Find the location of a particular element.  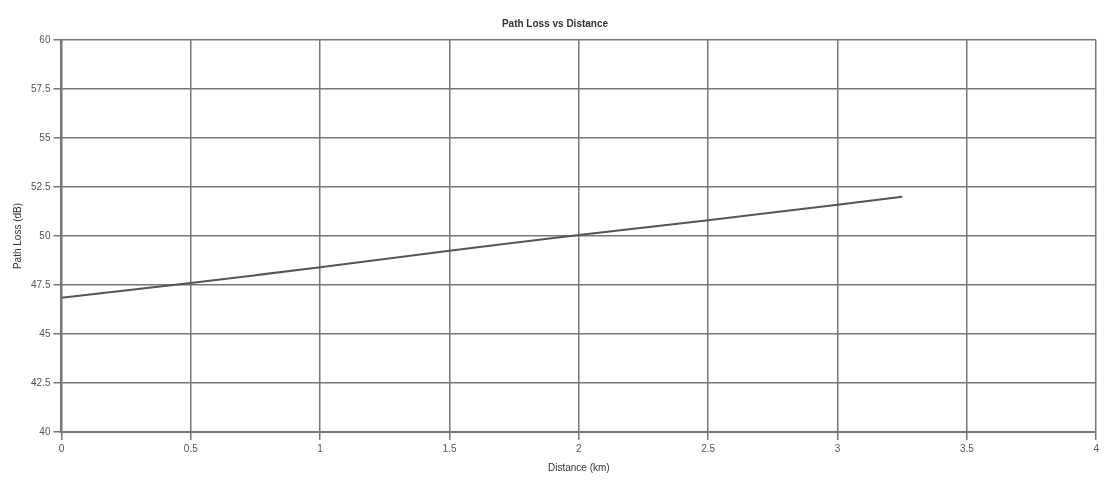

x-tick-label: 2 is located at coordinates (579, 448).